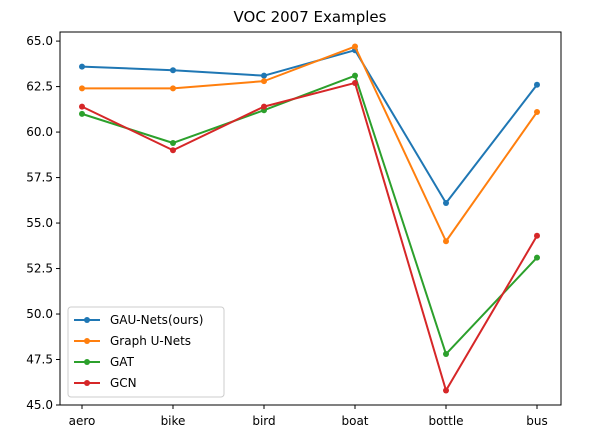 Image resolution: width=595 pixels, height=443 pixels. What do you see at coordinates (104, 362) in the screenshot?
I see `legend-item: GAT` at bounding box center [104, 362].